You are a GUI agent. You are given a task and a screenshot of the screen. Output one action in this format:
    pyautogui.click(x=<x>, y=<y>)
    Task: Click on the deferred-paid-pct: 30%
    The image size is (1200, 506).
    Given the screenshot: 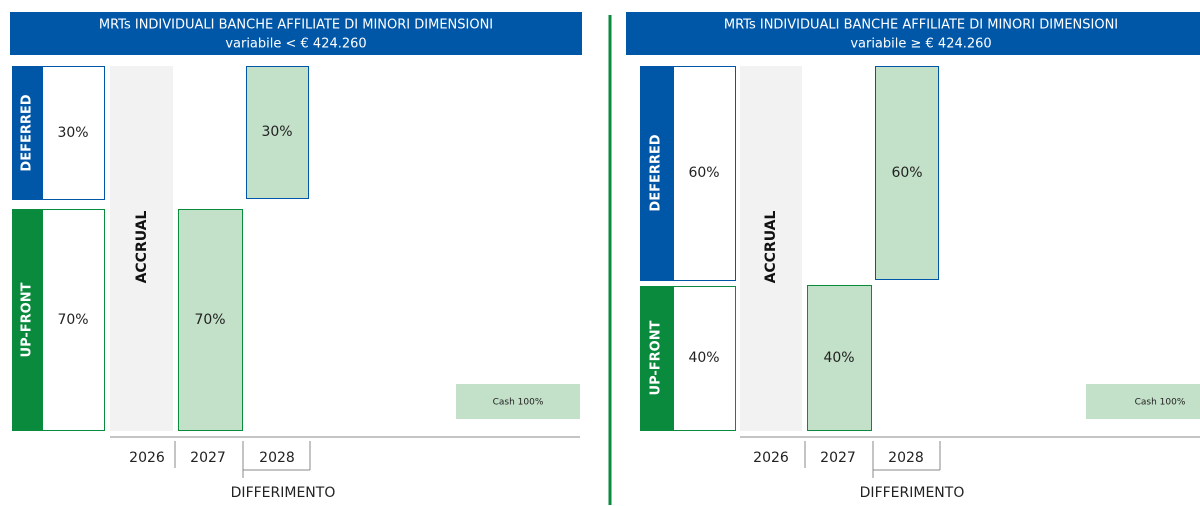 What is the action you would take?
    pyautogui.click(x=276, y=132)
    